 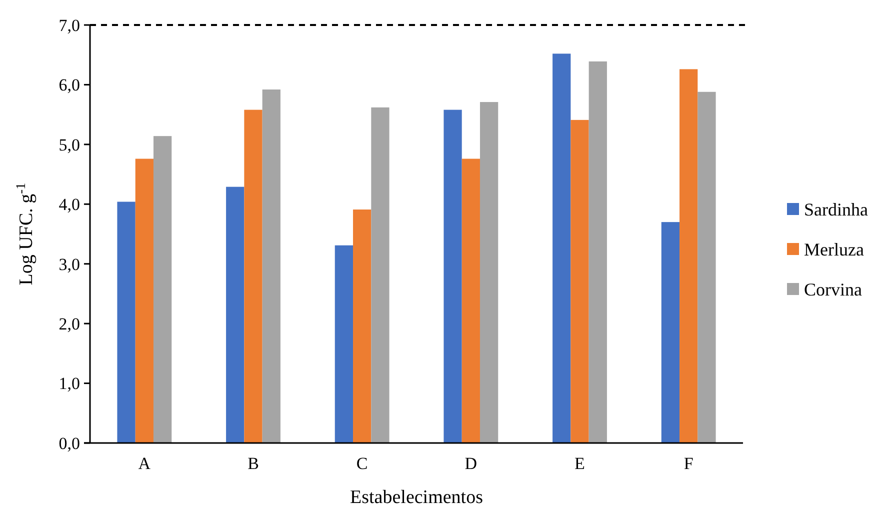 I want to click on y-tick-label: 4,0, so click(x=69, y=204).